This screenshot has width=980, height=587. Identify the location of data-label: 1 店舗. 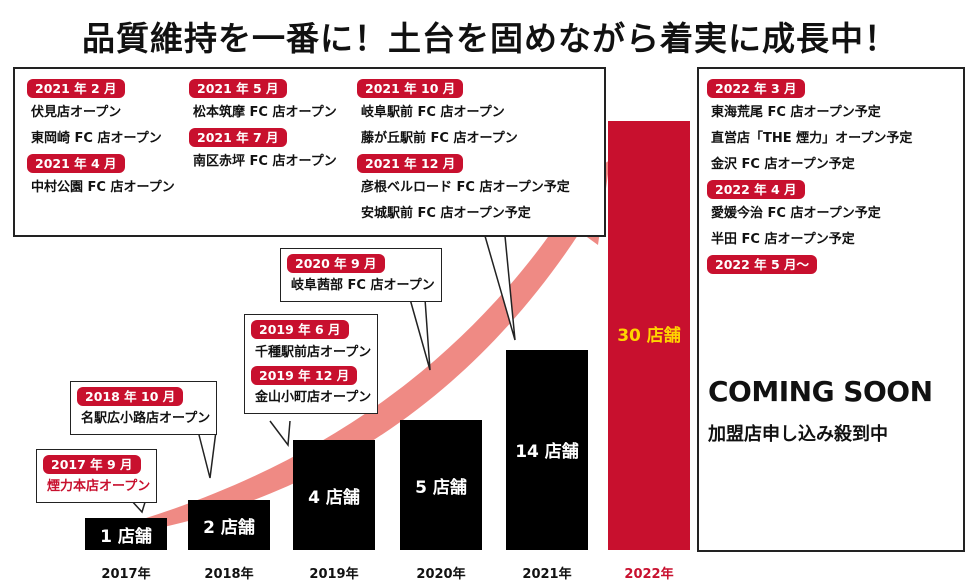
(126, 536).